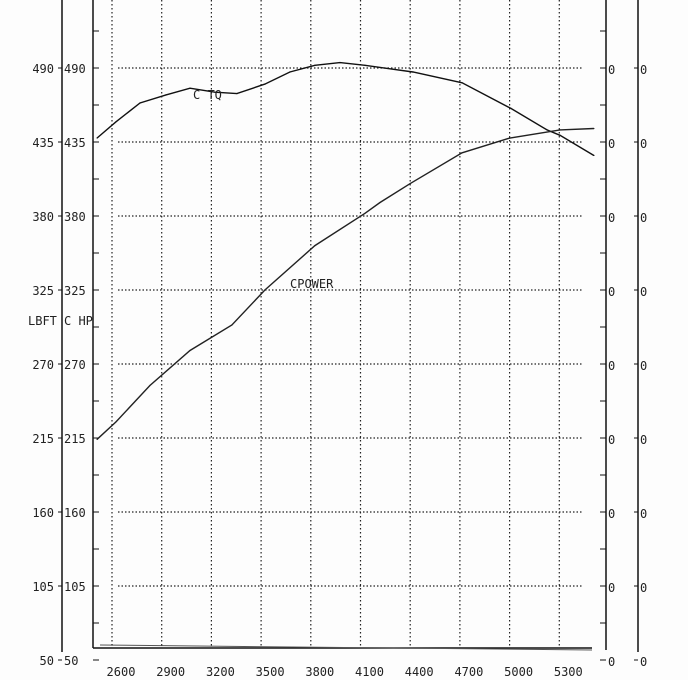 The image size is (688, 680). Describe the element at coordinates (43, 291) in the screenshot. I see `y-tick-label-left: 325` at that location.